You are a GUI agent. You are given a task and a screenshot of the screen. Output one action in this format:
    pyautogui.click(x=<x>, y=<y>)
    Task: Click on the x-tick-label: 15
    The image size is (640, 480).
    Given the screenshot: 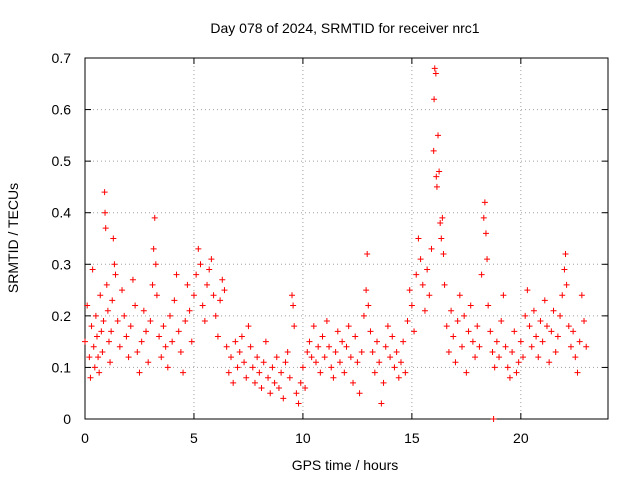 What is the action you would take?
    pyautogui.click(x=412, y=438)
    